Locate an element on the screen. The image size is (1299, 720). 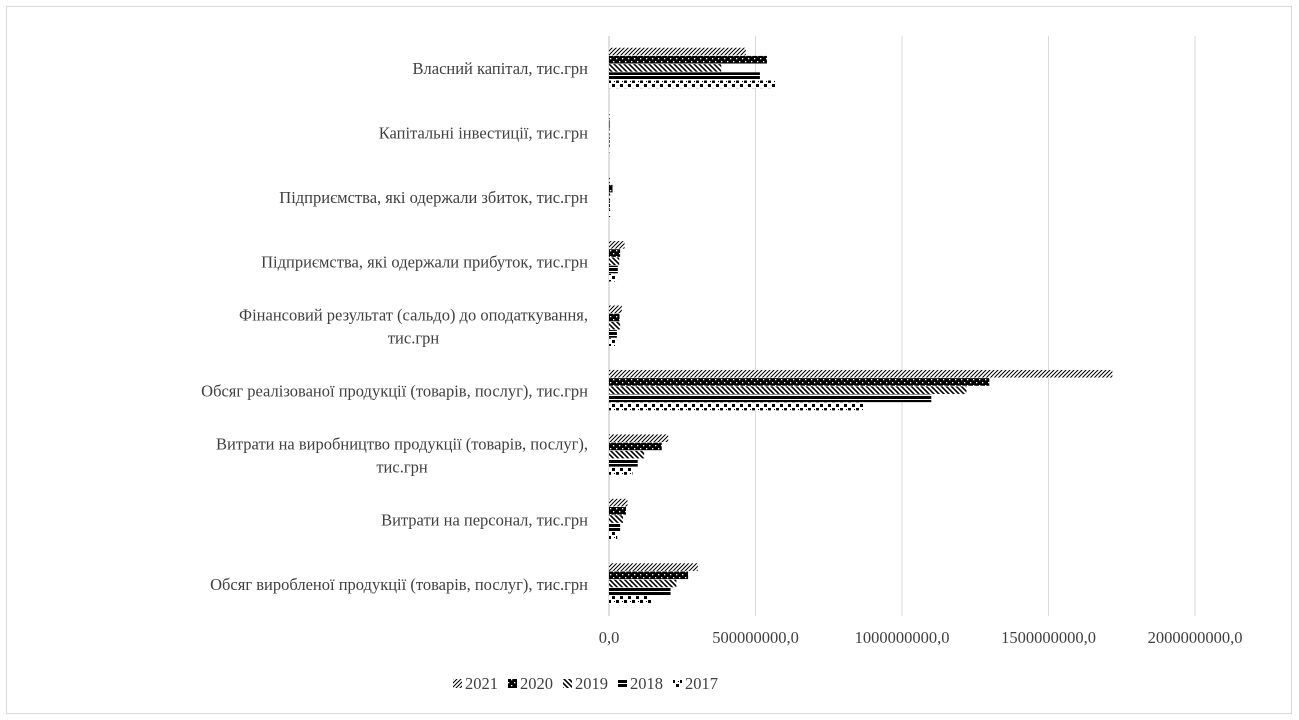
category-label: Витрати на персонал, тис.грн is located at coordinates (484, 519).